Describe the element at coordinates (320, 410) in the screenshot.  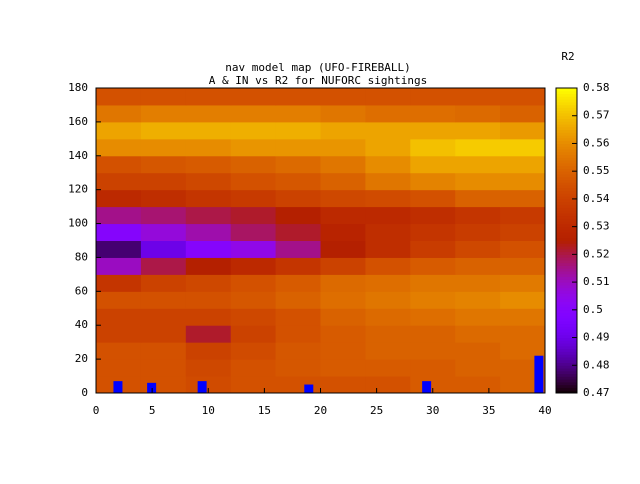
I see `x-tick-label: 20` at that location.